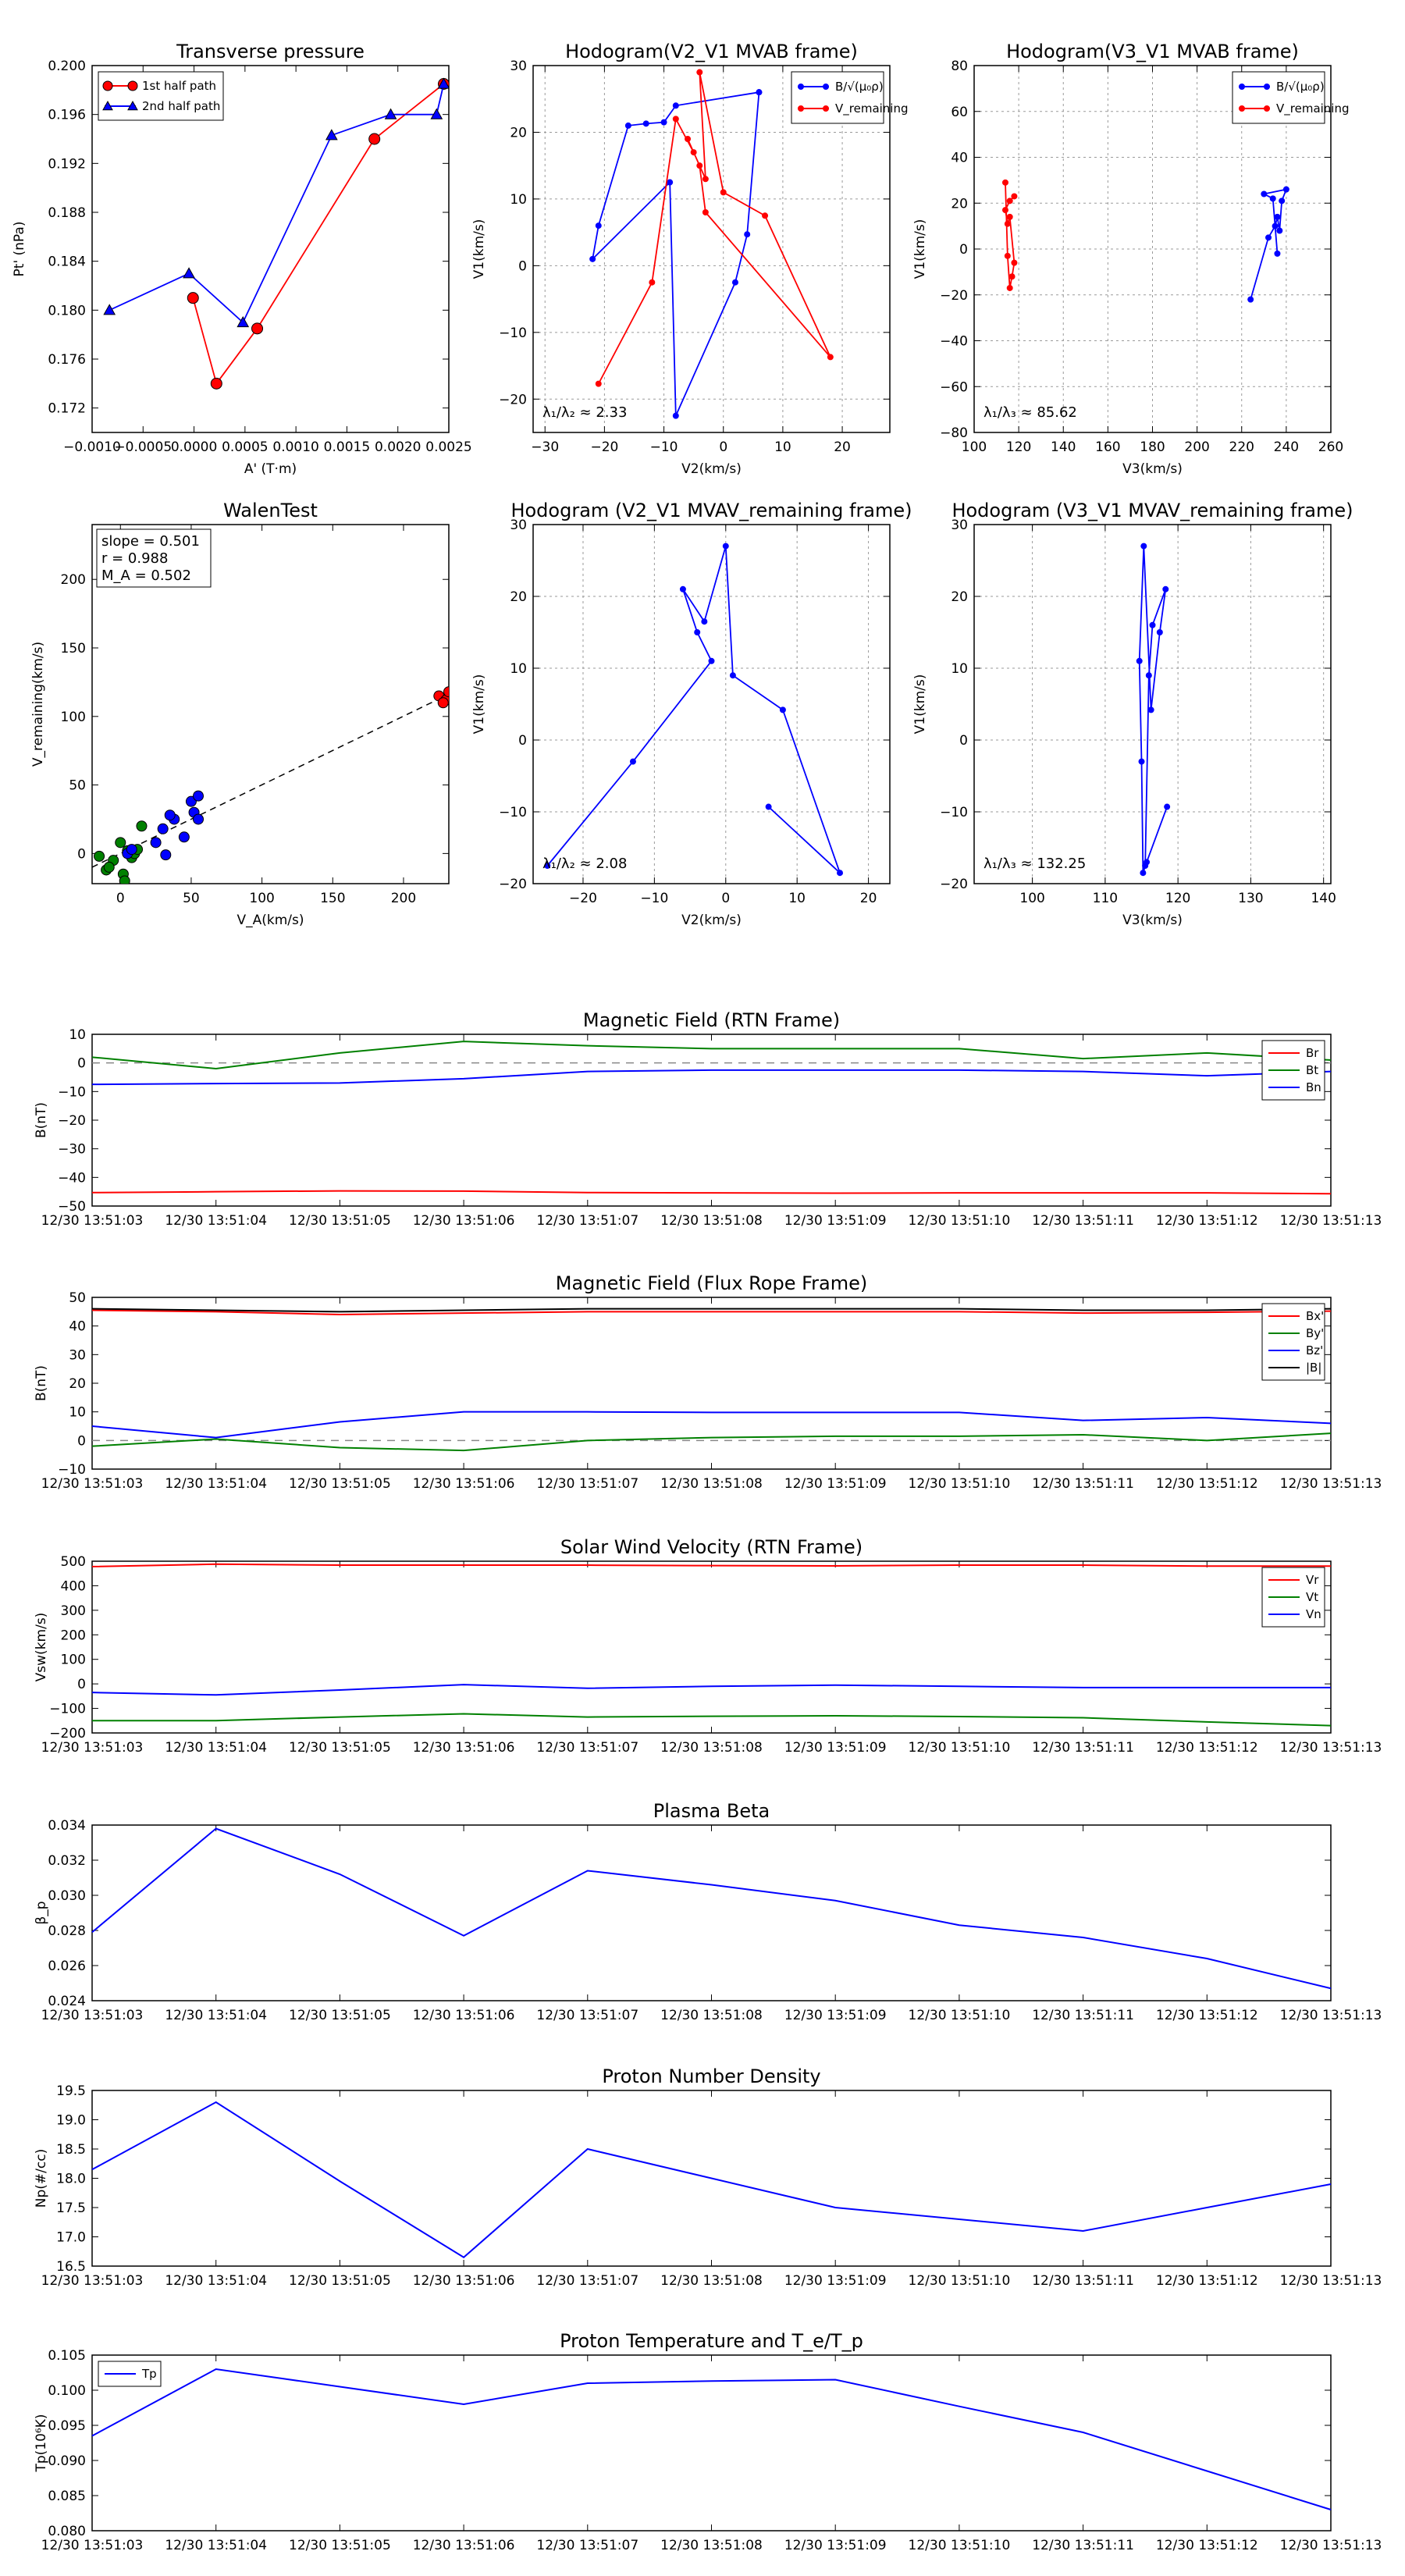 The height and width of the screenshot is (2576, 1405). Describe the element at coordinates (1064, 447) in the screenshot. I see `x-tick-label: 140` at that location.